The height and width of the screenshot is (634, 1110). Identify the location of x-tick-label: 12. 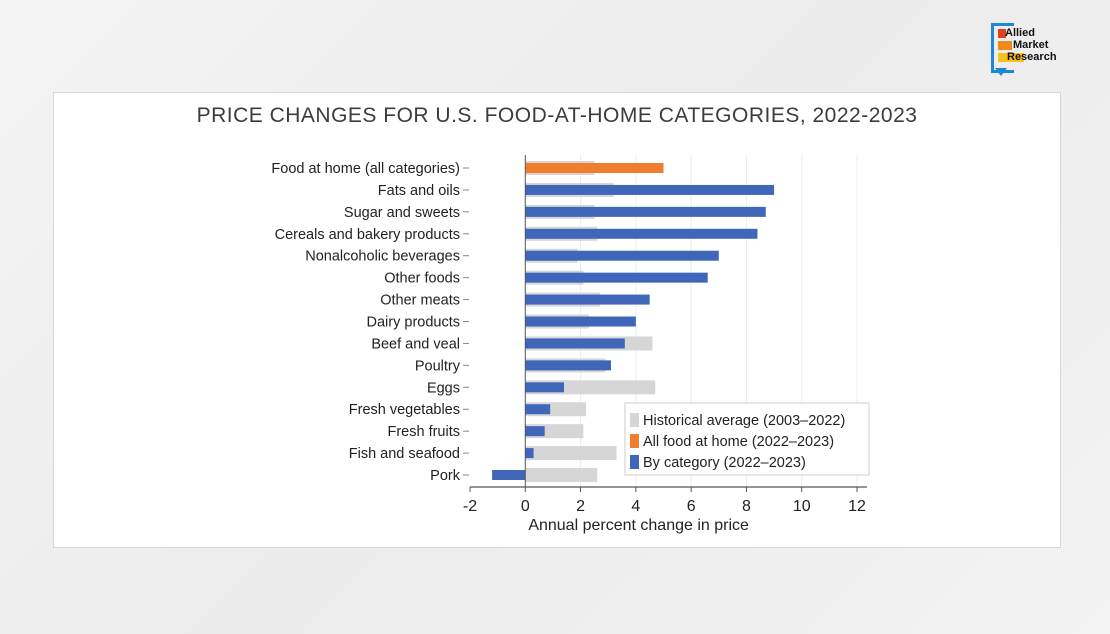
(857, 506).